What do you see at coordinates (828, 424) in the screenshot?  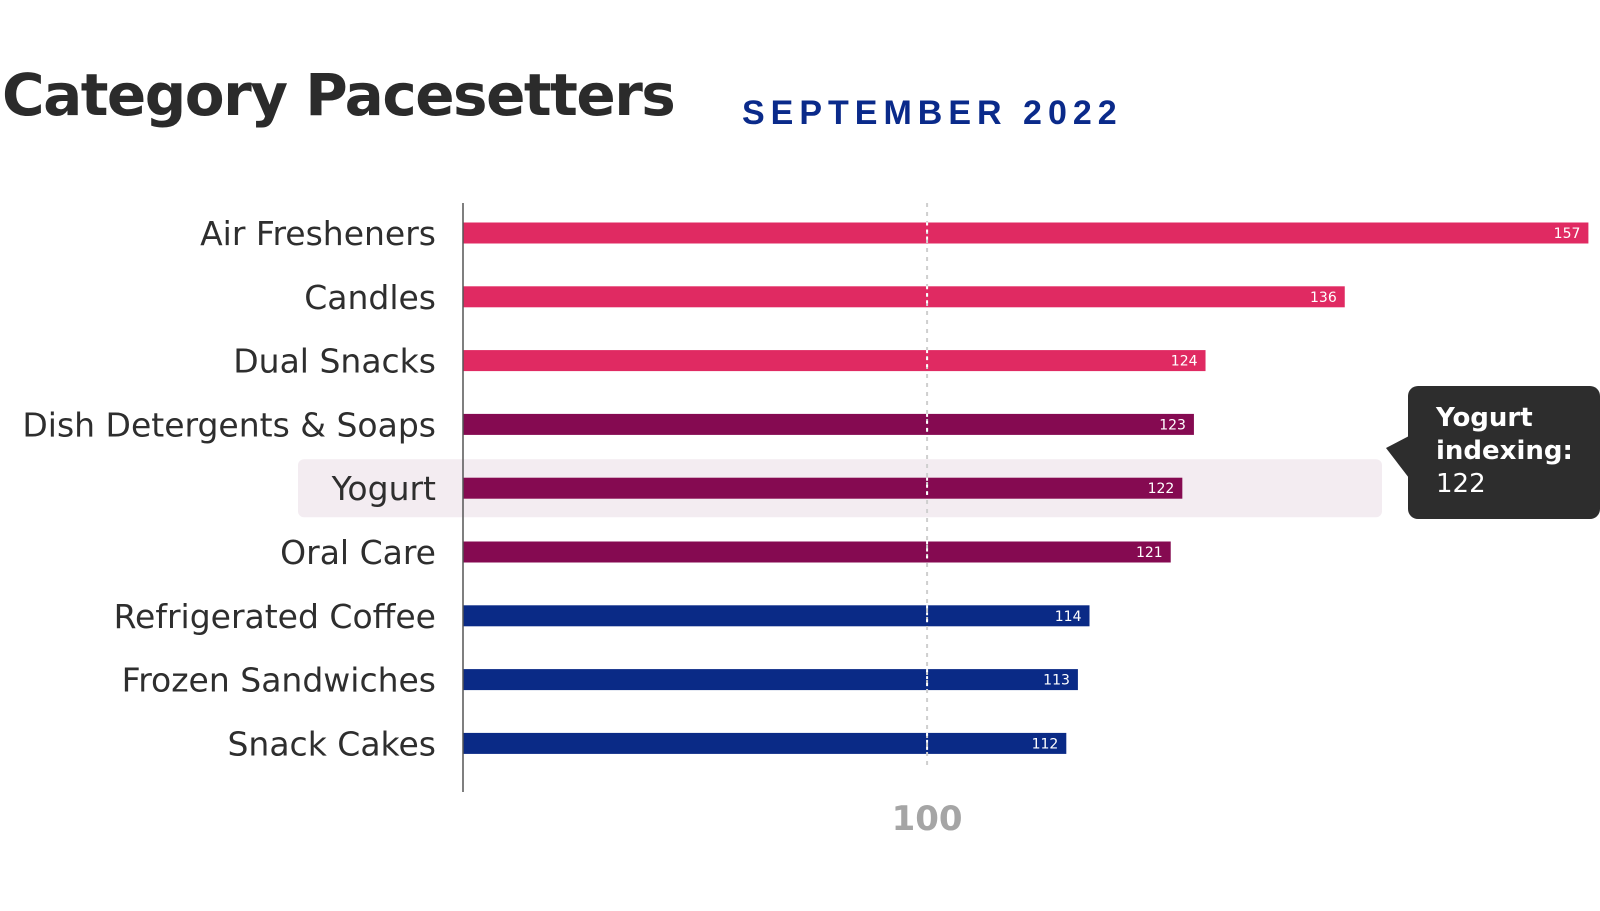 I see `bar-dish-detergents-soaps` at bounding box center [828, 424].